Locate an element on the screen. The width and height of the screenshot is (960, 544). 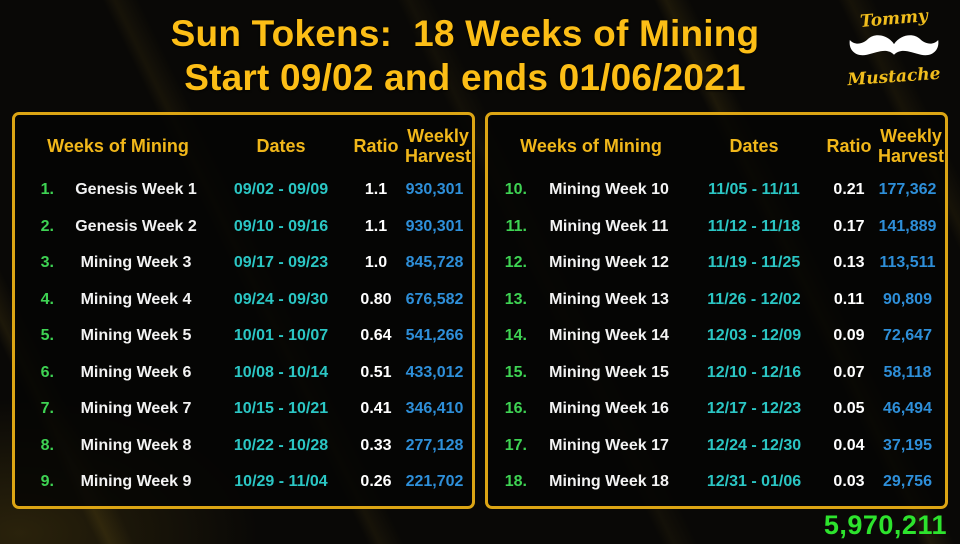
week-label: Mining Week 4 is located at coordinates (136, 299).